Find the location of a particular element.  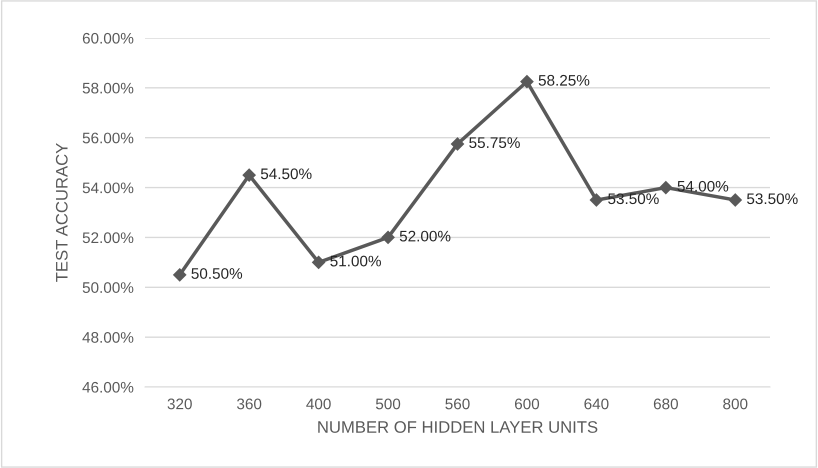

y-tick-label: 58.00% is located at coordinates (108, 88).